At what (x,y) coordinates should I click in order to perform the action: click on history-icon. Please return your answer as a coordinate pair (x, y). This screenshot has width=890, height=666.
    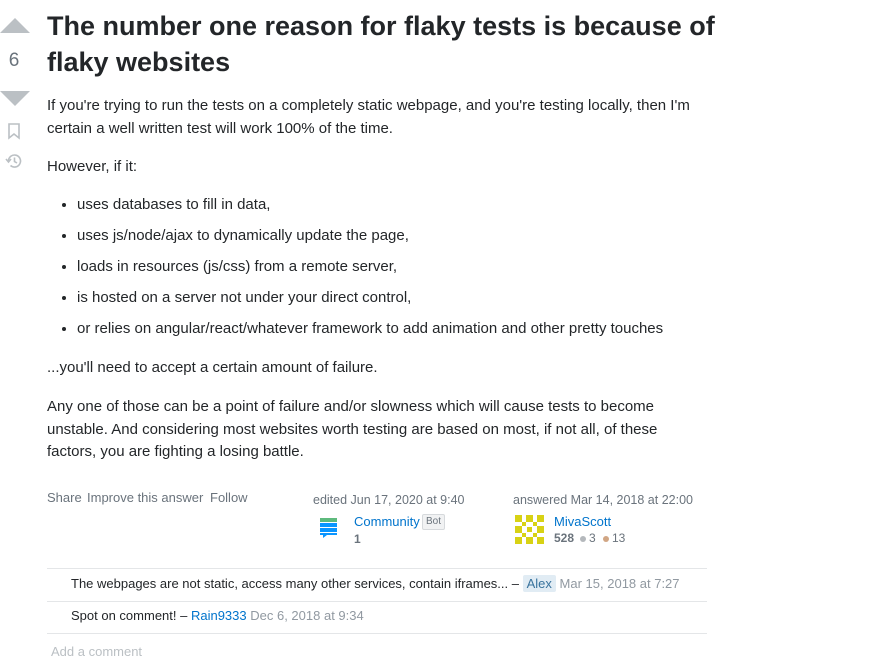
    Looking at the image, I should click on (14, 161).